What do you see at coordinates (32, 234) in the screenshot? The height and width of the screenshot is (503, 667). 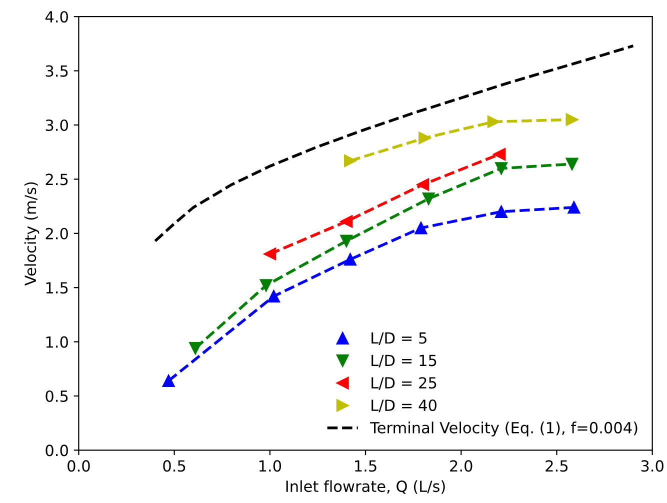 I see `y-axis-title: Velocity (m/s)` at bounding box center [32, 234].